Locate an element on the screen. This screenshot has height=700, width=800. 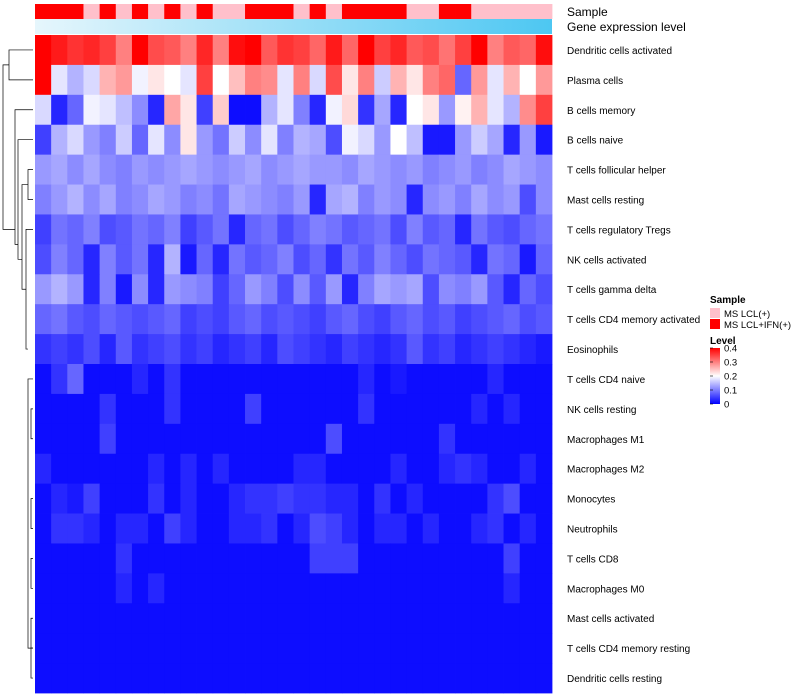
legend-label-ms-lcl-ifn: MS LCL+IFN(+) is located at coordinates (757, 325).